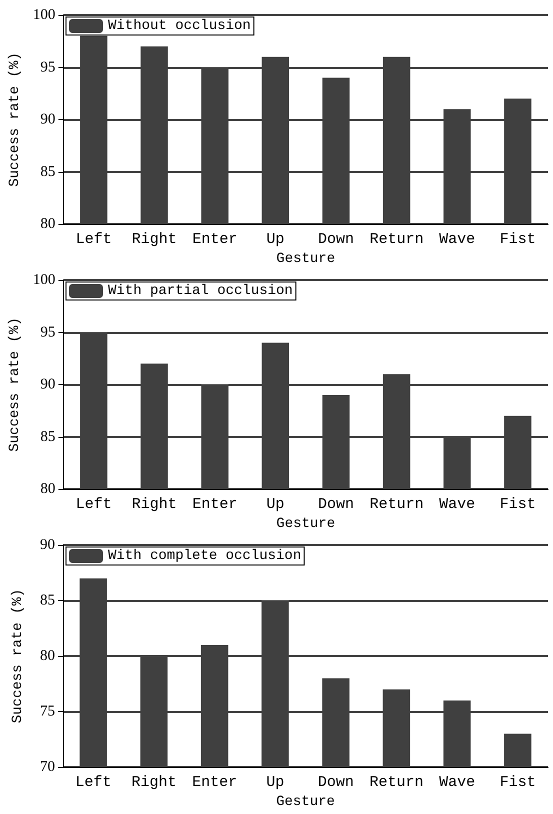 The width and height of the screenshot is (553, 814). Describe the element at coordinates (47, 767) in the screenshot. I see `y-tick-label: 70` at that location.